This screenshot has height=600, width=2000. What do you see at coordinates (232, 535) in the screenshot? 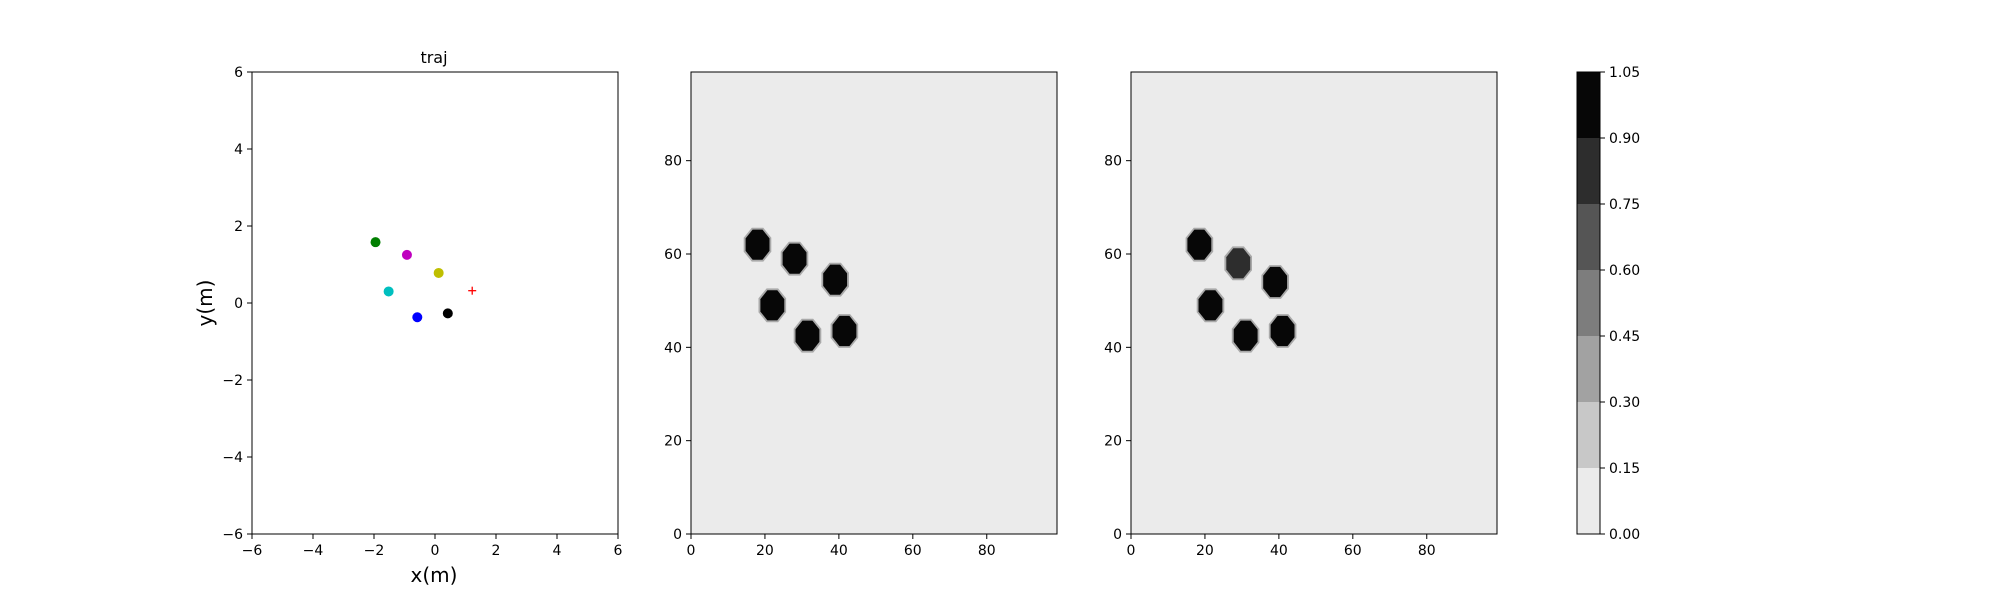
I see `traj-y-tick-label: −6` at bounding box center [232, 535].